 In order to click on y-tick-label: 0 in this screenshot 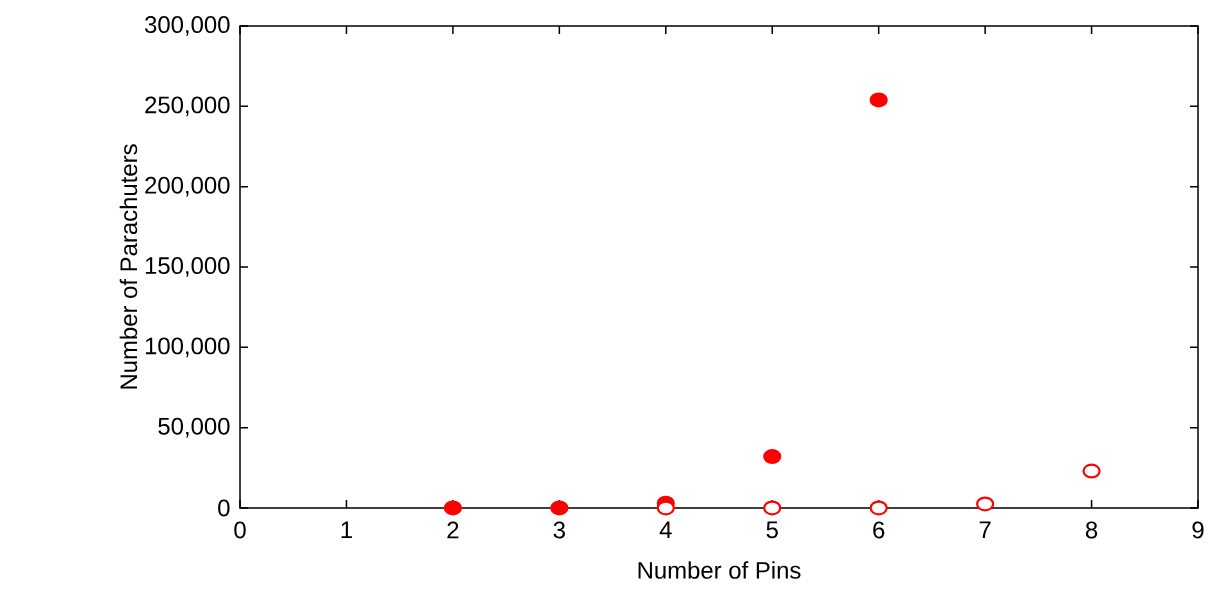, I will do `click(224, 508)`.